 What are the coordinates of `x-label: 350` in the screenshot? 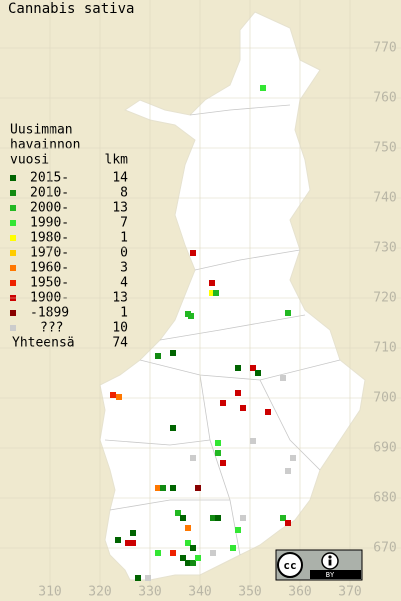 It's located at (249, 592).